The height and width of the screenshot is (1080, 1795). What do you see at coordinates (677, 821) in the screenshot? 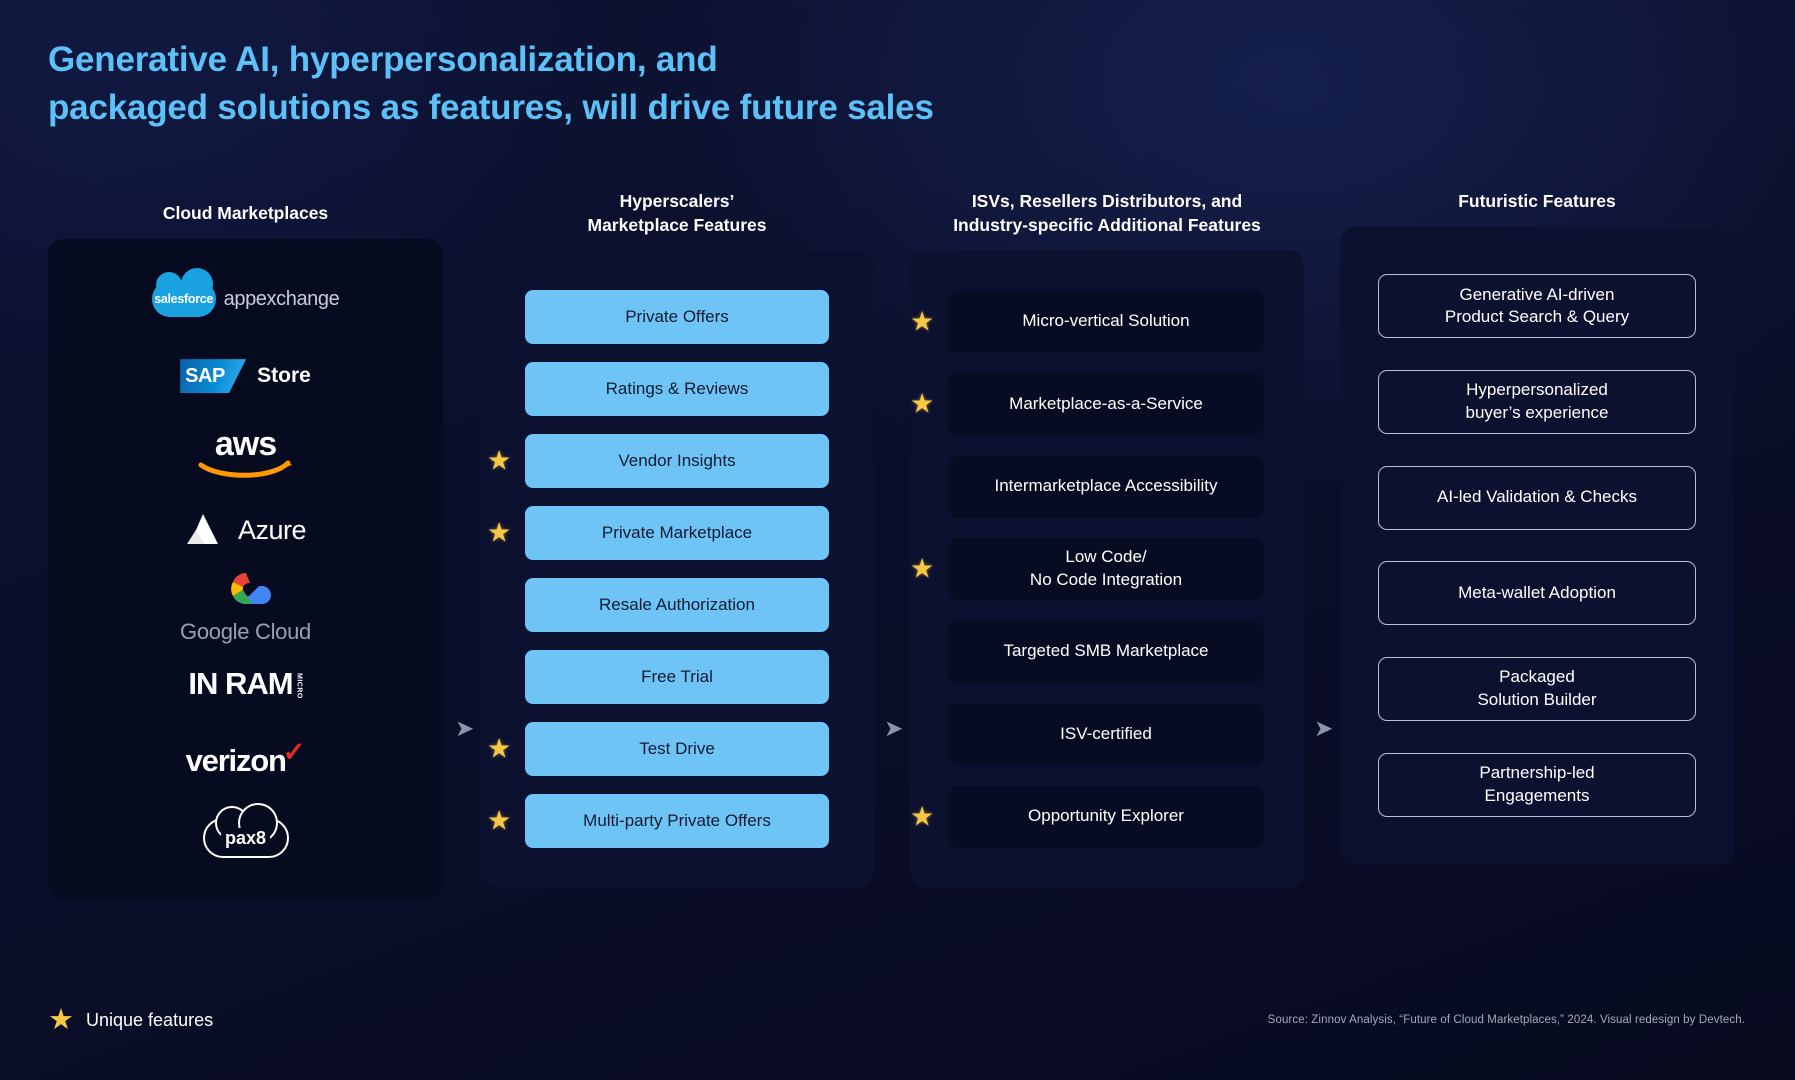
I see `feature-label: Multi-party Private Offers` at bounding box center [677, 821].